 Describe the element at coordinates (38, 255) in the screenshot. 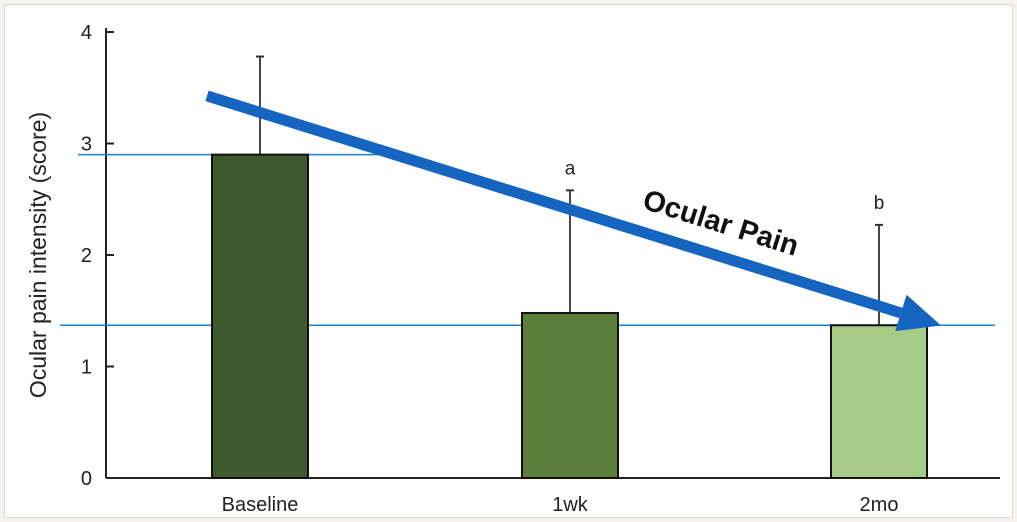

I see `y-axis-label: Ocular pain intensity (score)` at that location.